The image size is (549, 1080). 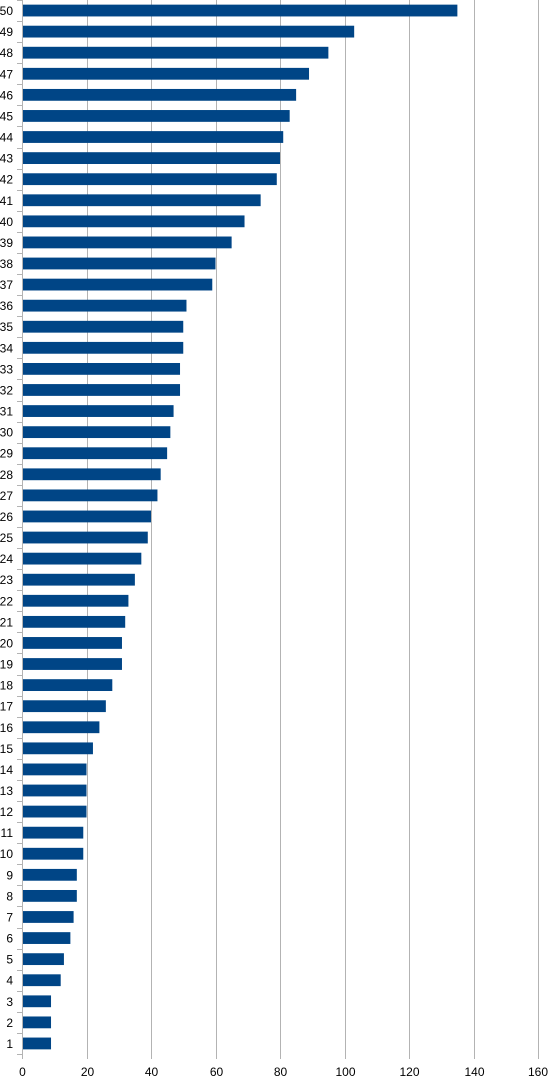 What do you see at coordinates (6, 222) in the screenshot?
I see `y-tick-label: 40` at bounding box center [6, 222].